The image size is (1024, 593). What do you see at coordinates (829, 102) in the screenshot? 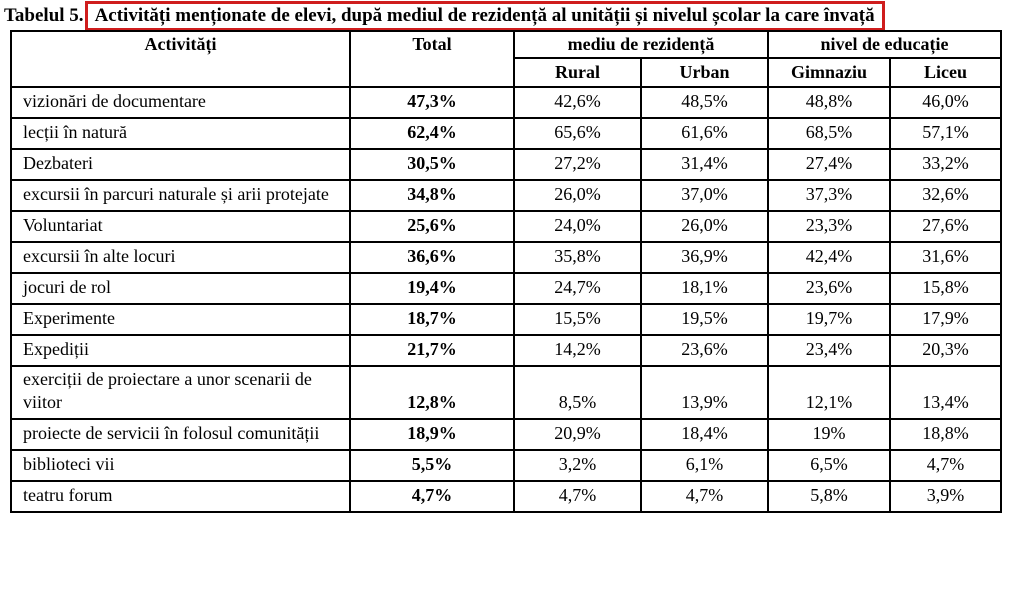
I see `gimnaziu-cell: 48,8%` at bounding box center [829, 102].